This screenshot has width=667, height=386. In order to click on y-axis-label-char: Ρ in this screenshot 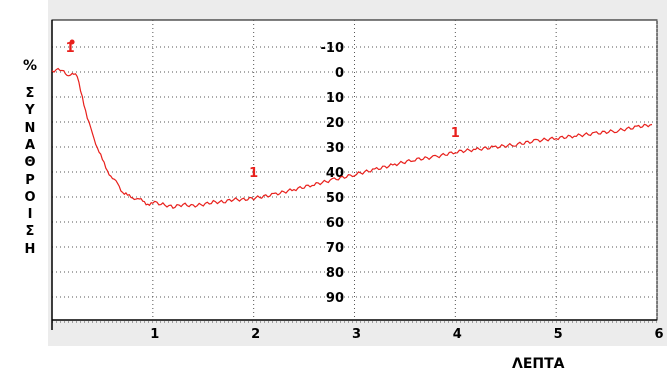, I will do `click(30, 180)`.